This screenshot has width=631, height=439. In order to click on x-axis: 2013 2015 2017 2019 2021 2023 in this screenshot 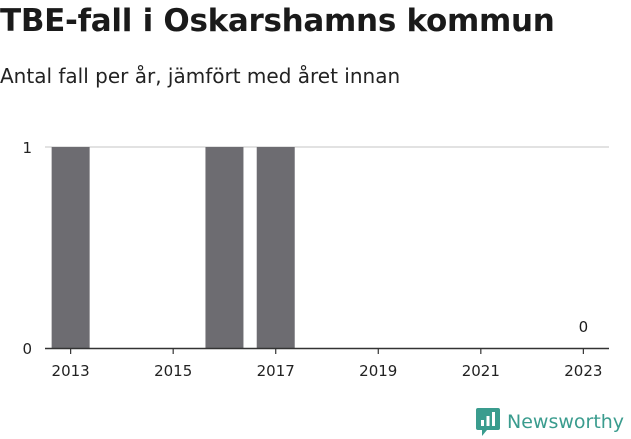, I will do `click(327, 363)`.